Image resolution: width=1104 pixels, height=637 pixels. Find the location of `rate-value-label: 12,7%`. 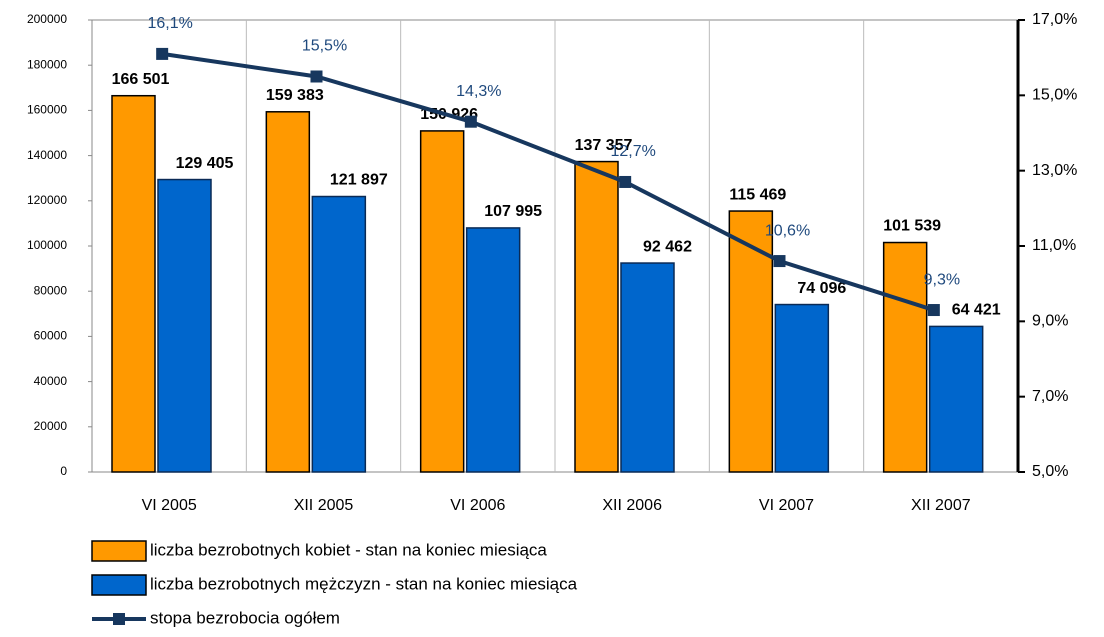

rate-value-label: 12,7% is located at coordinates (632, 151).